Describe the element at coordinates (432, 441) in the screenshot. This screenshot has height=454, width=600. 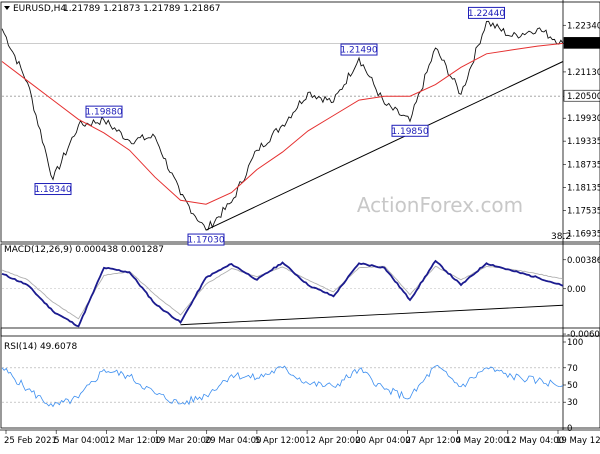
I see `time-tick-label: 27 Apr 12:00` at that location.